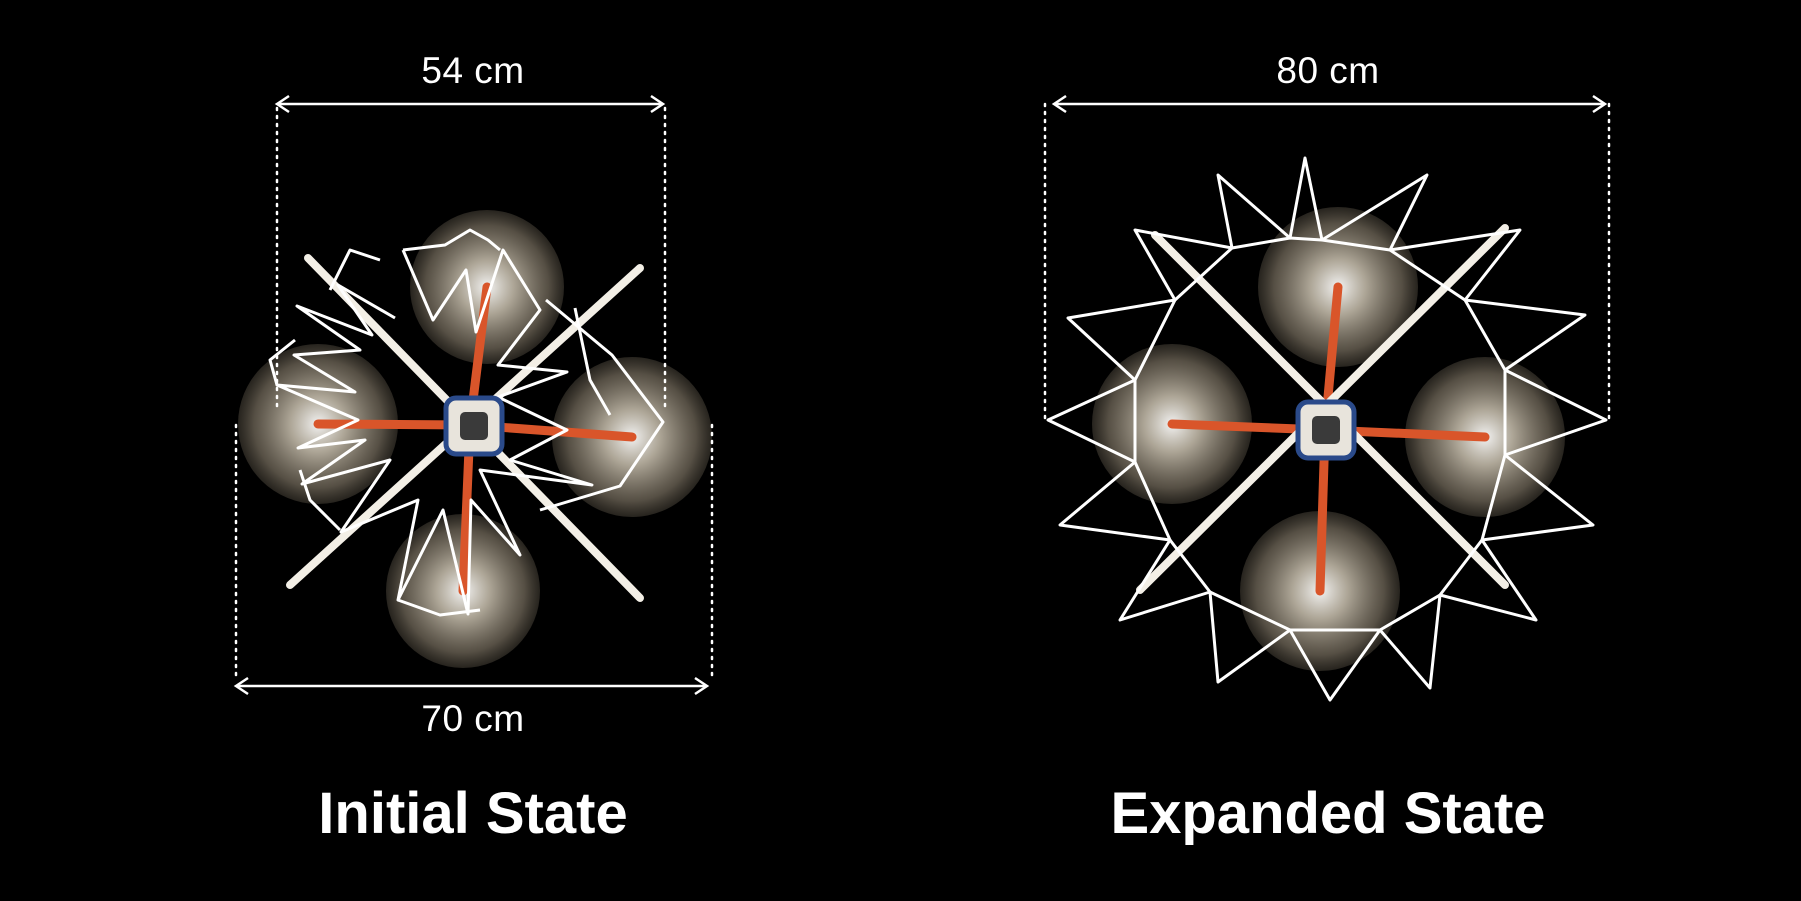 Image resolution: width=1801 pixels, height=901 pixels. I want to click on folded-lattice-frame, so click(466, 422).